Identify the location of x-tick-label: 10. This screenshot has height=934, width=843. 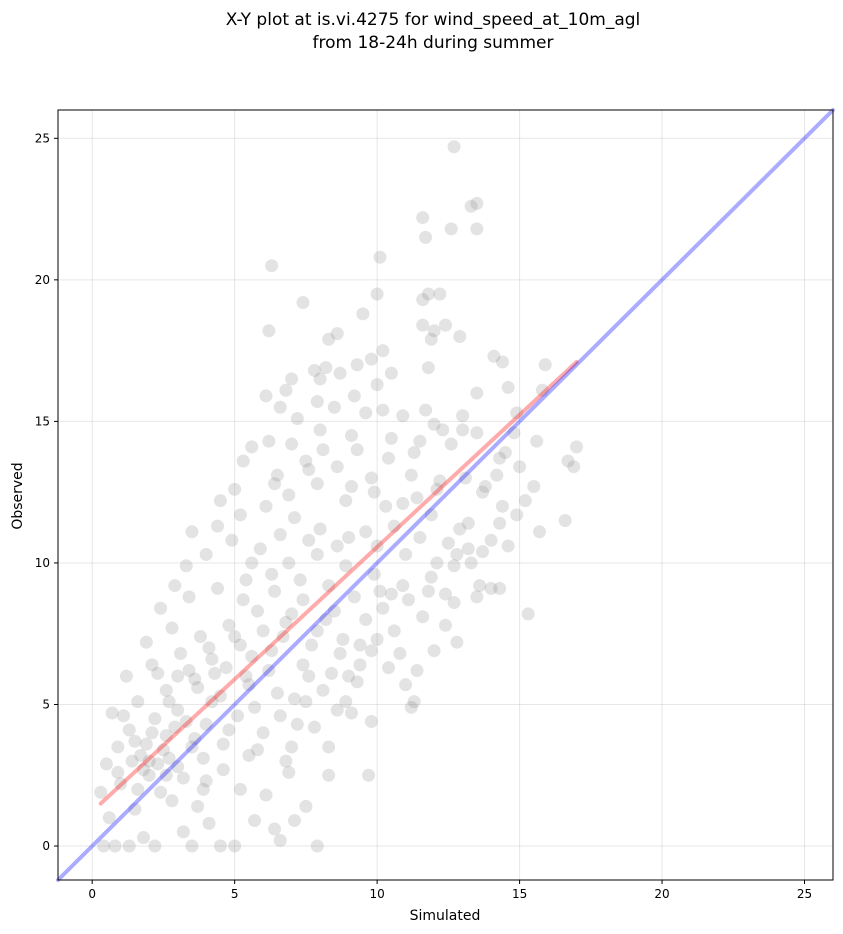
(376, 894).